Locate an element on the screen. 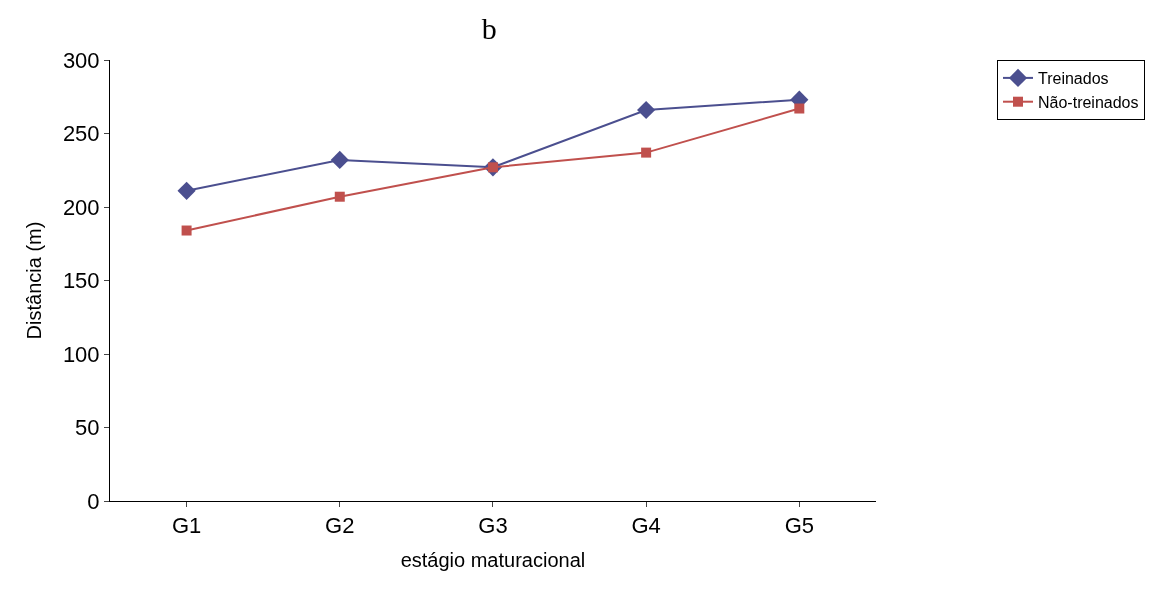  y-tick-label: 100 is located at coordinates (81, 354).